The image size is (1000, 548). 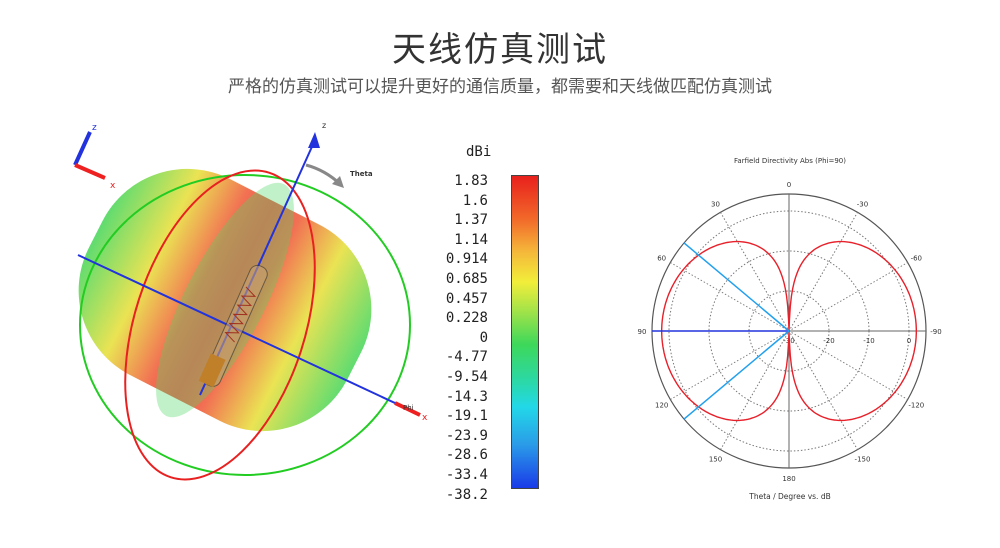 What do you see at coordinates (500, 87) in the screenshot?
I see `page-subtitle: 严格的仿真测试可以提升更好的通信质量，都需要和天线做匹配仿真测试` at bounding box center [500, 87].